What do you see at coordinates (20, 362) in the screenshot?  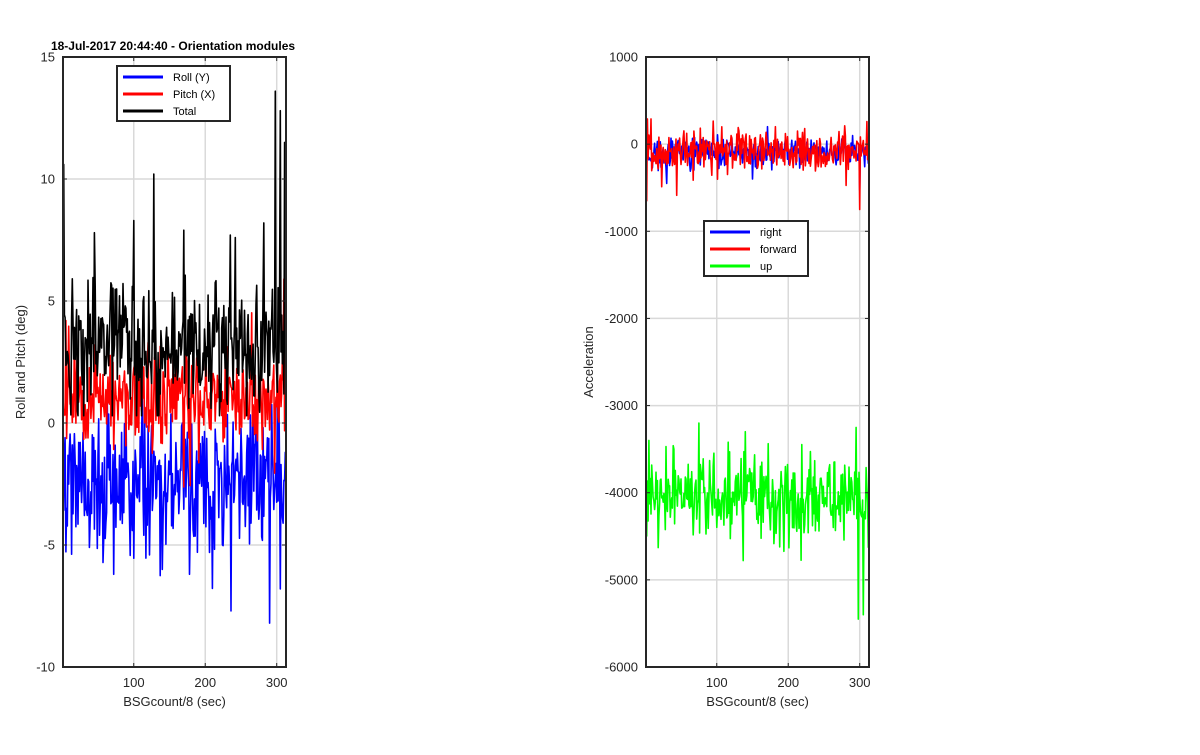 I see `y-axis-label: Roll and Pitch (deg)` at bounding box center [20, 362].